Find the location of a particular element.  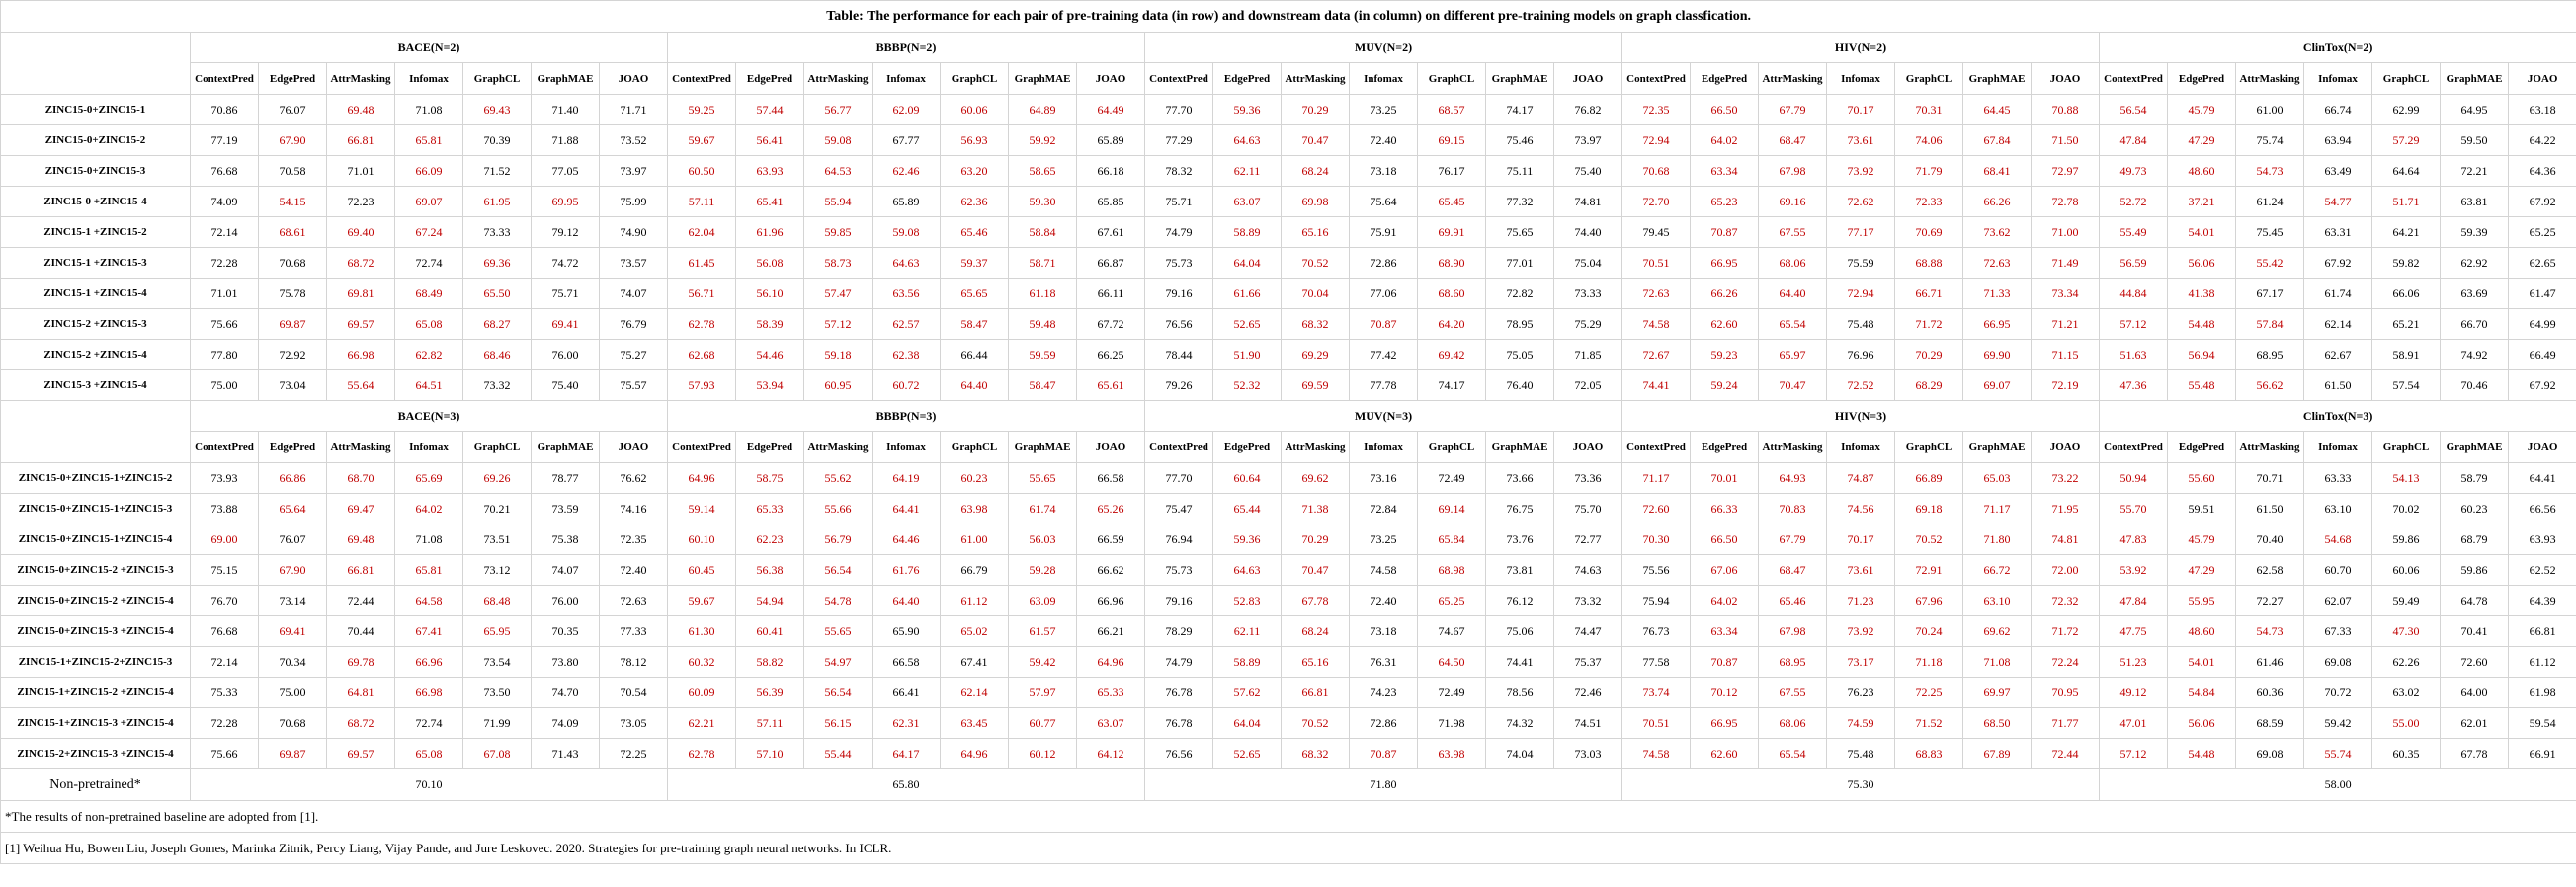

value-cell: 73.52 is located at coordinates (633, 140).